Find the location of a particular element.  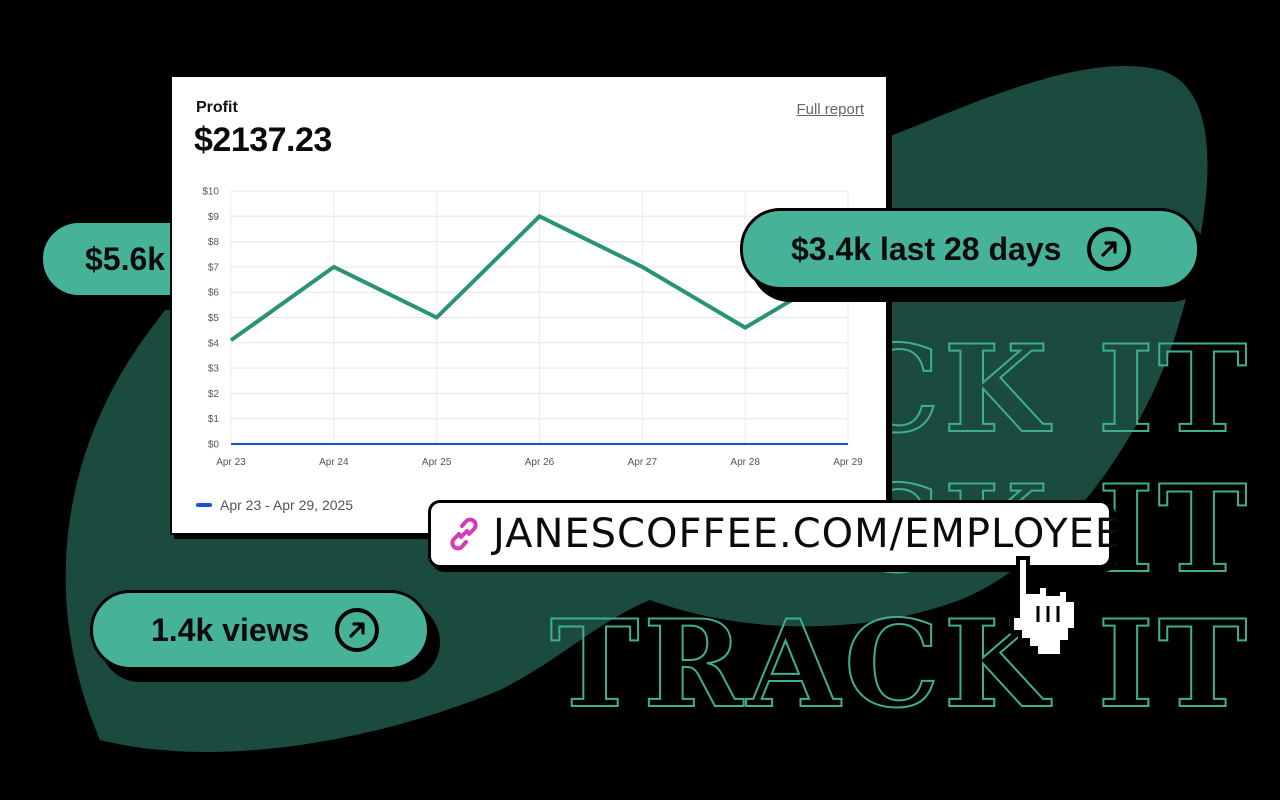

pointer-hand-icon is located at coordinates (1044, 607).